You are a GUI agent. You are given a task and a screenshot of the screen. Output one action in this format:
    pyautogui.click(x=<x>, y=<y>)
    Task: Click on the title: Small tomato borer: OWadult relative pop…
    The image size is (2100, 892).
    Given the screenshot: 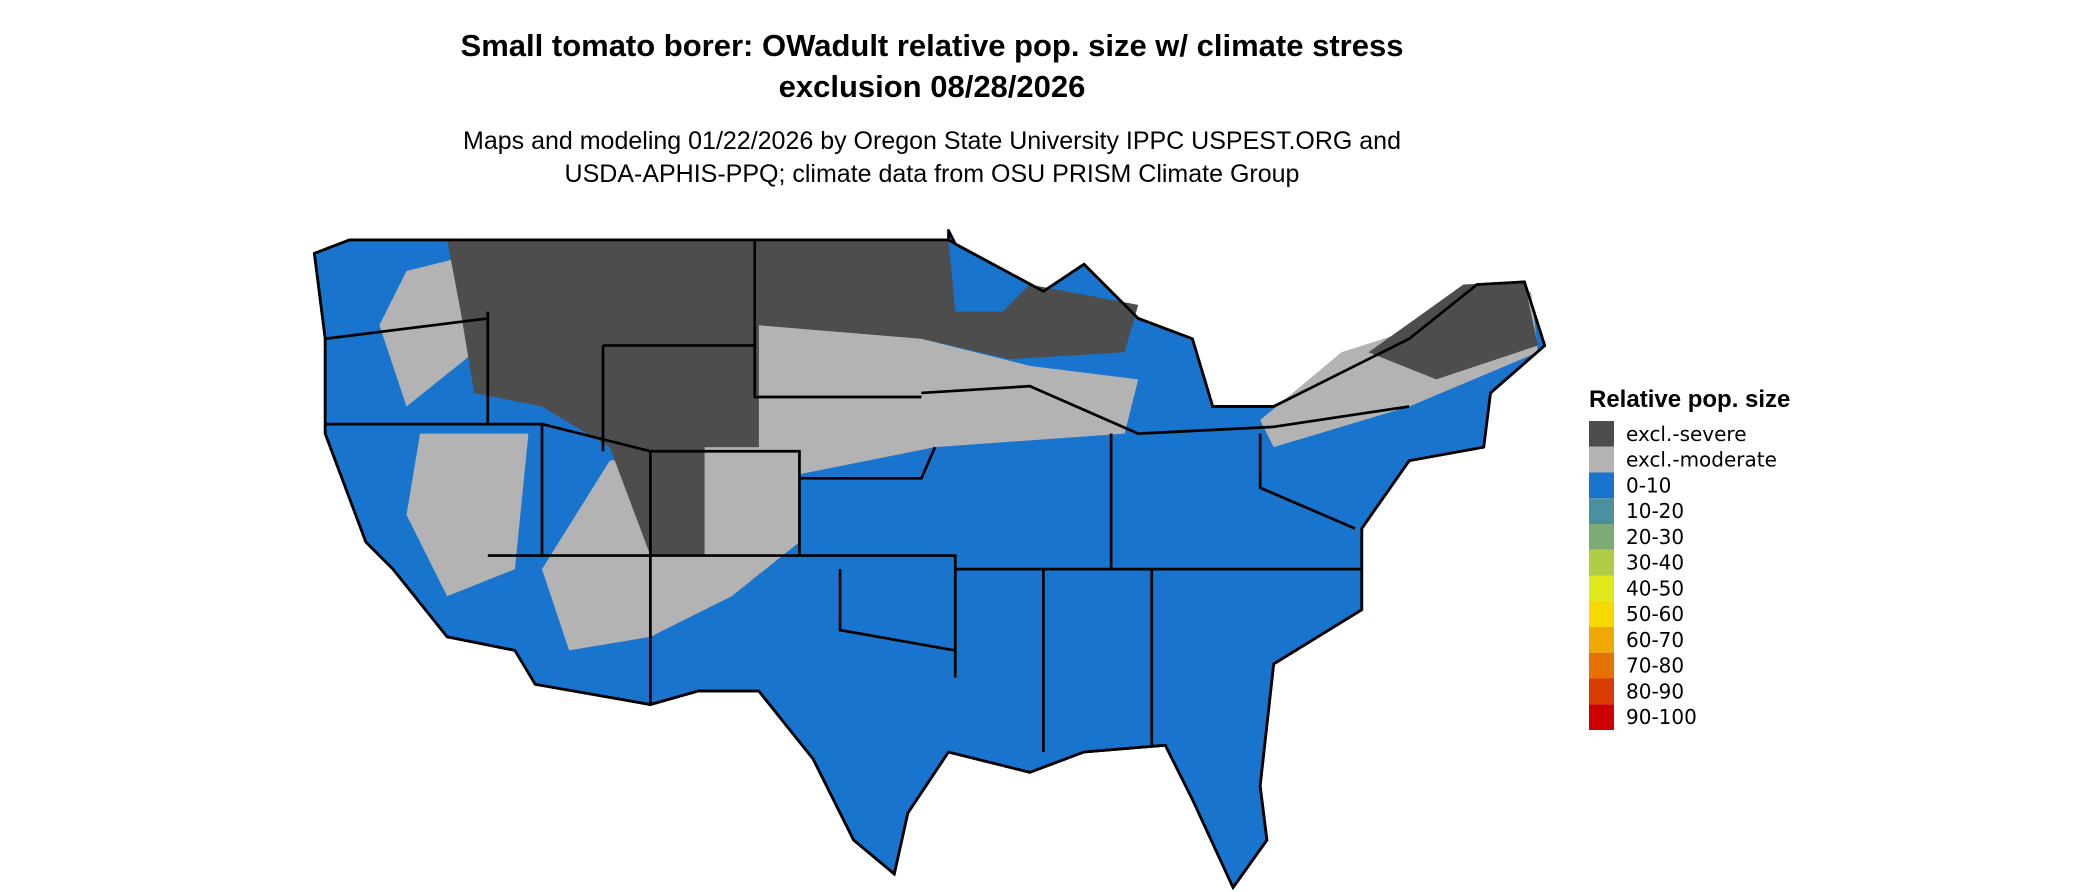 What is the action you would take?
    pyautogui.click(x=932, y=45)
    